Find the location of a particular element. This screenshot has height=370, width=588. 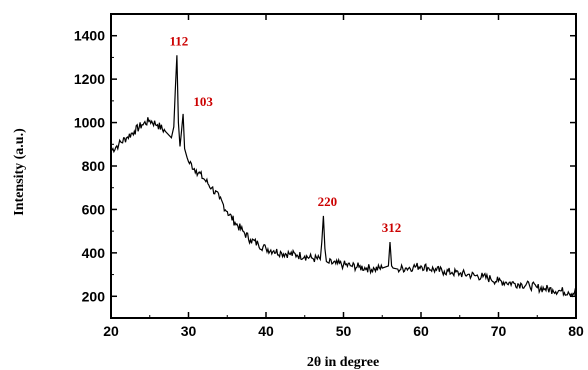

peak-label-312: 312 is located at coordinates (392, 227).